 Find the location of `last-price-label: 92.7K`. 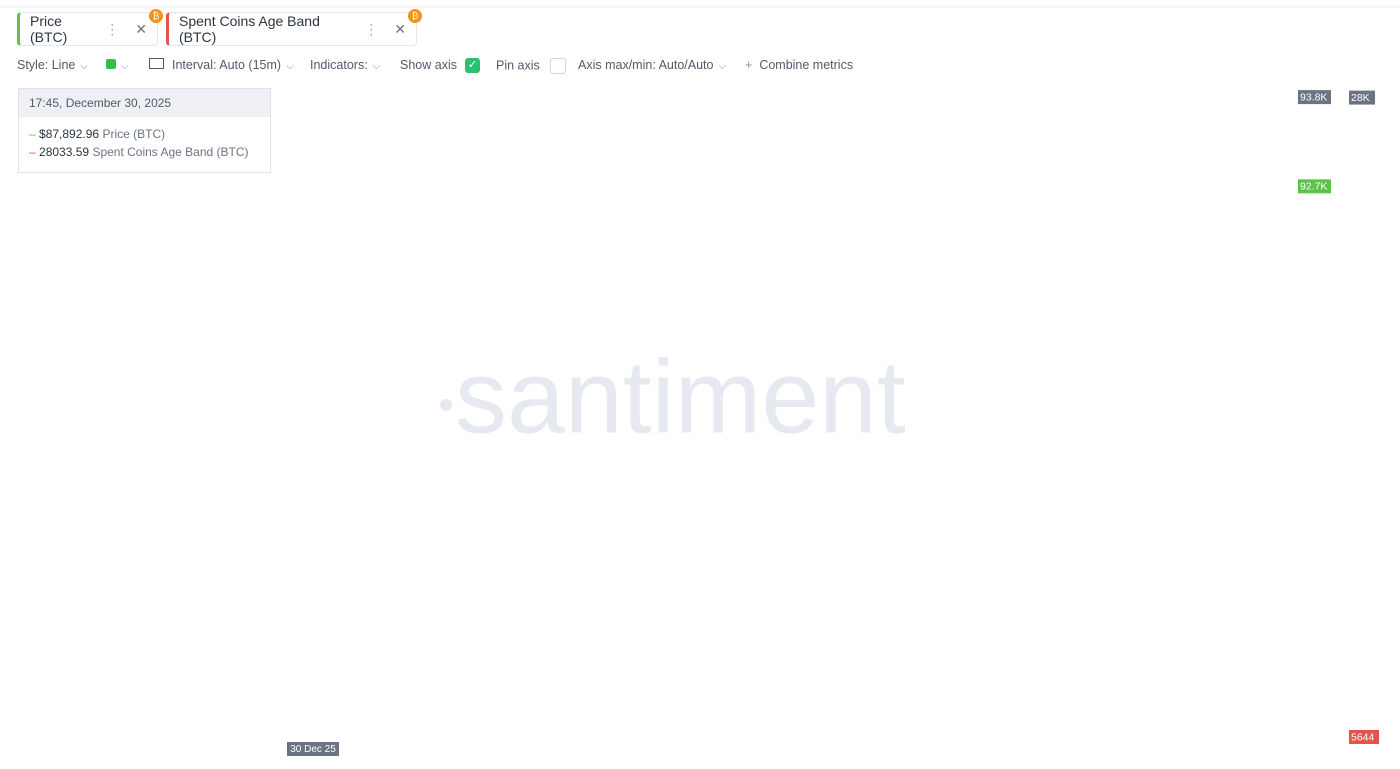

last-price-label: 92.7K is located at coordinates (1313, 187).